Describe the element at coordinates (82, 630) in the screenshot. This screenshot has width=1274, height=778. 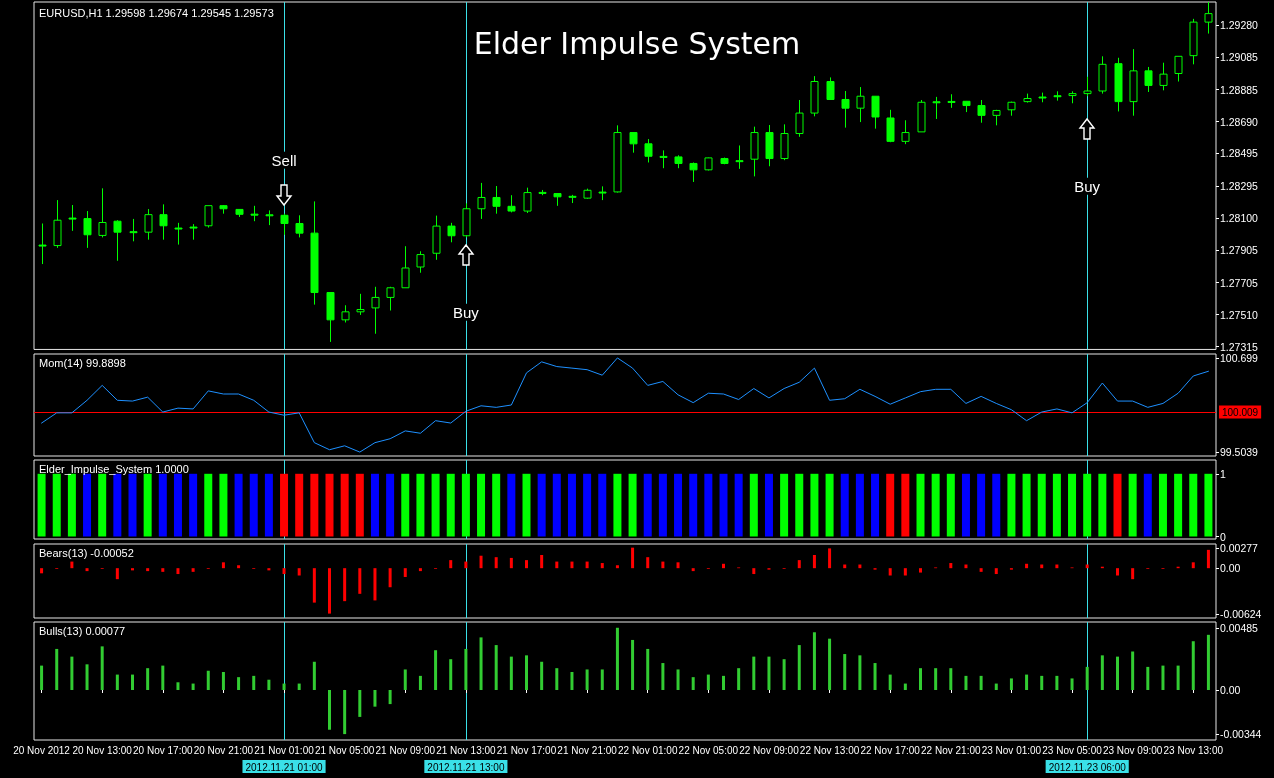
I see `chart-title: Bulls(13) 0.00077` at that location.